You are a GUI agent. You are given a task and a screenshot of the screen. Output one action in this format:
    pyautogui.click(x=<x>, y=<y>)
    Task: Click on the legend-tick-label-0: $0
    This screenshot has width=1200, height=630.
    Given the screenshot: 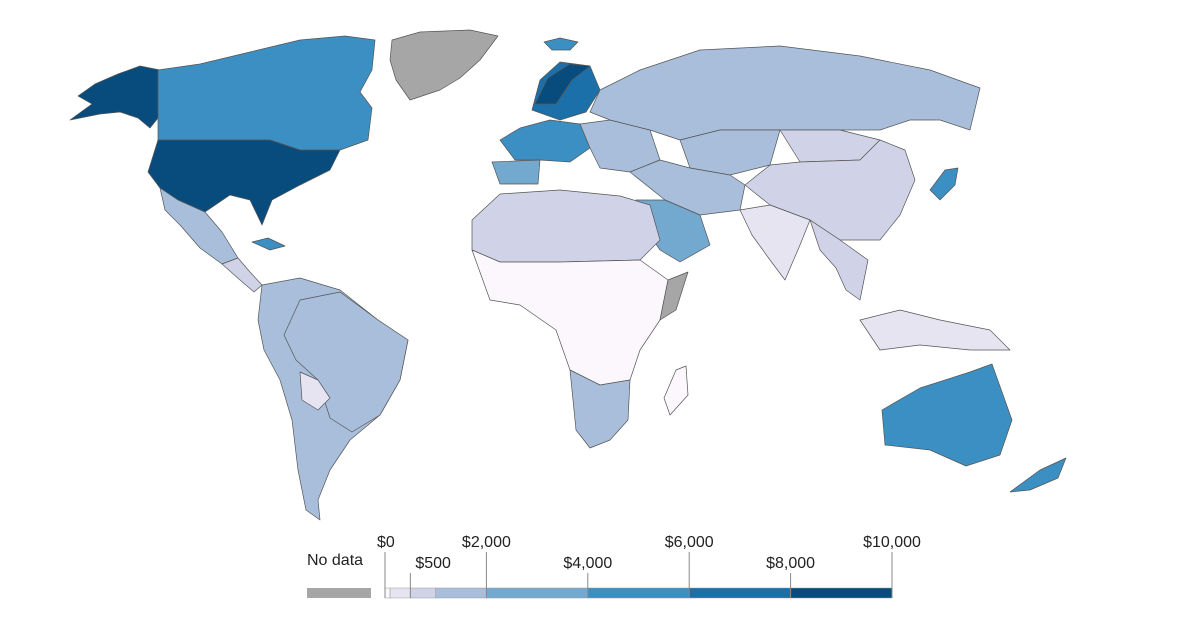 What is the action you would take?
    pyautogui.click(x=386, y=542)
    